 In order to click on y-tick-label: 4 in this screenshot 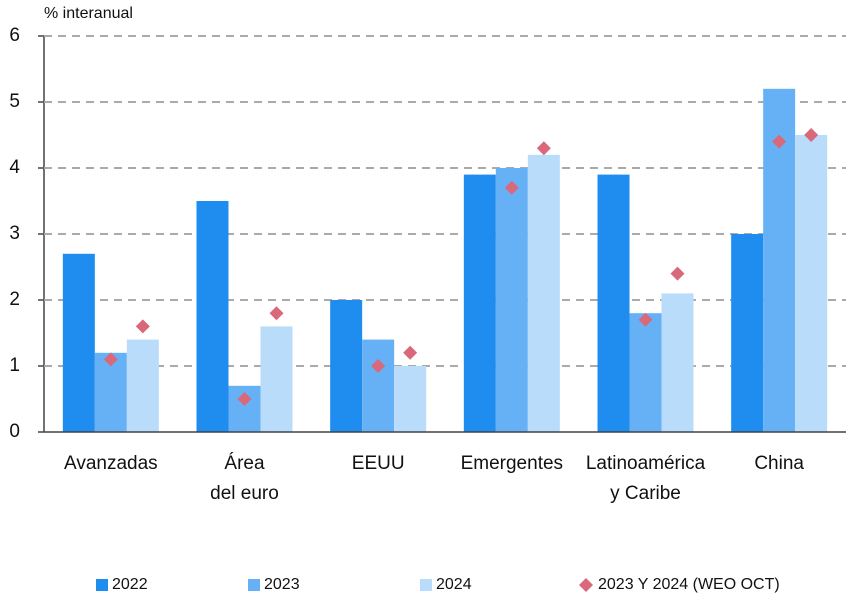, I will do `click(14, 167)`.